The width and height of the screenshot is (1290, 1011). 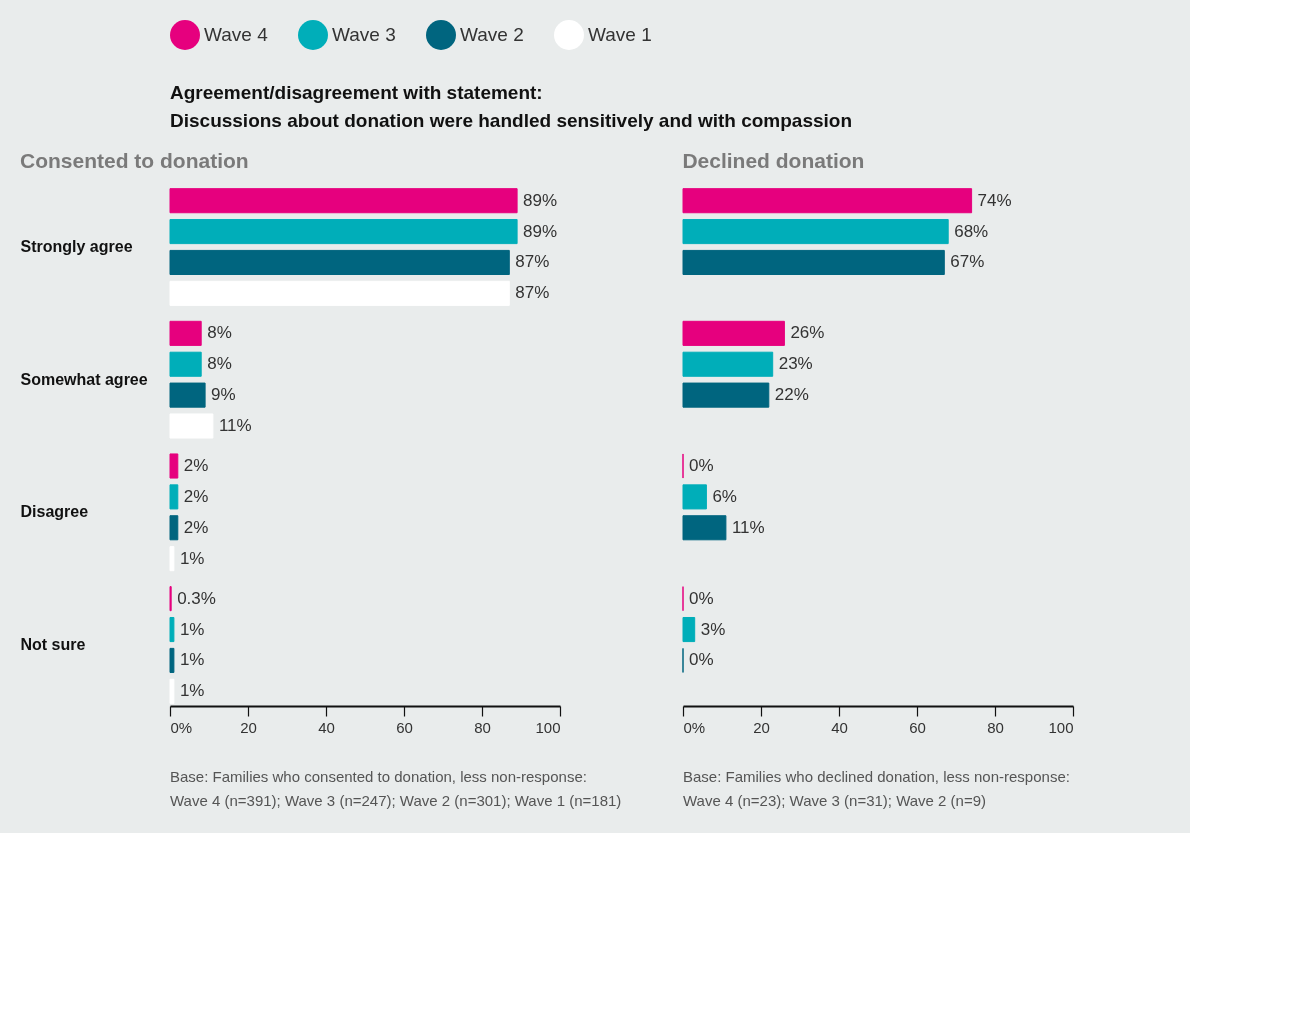 I want to click on data-label: 74%, so click(x=994, y=200).